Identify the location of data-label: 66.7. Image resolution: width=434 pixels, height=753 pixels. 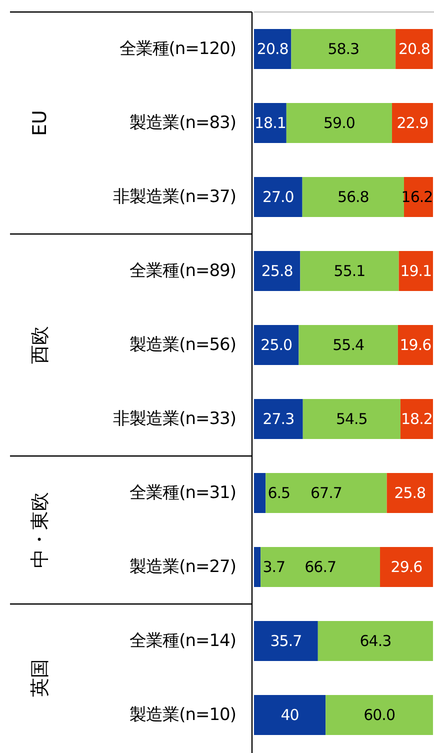
(320, 567).